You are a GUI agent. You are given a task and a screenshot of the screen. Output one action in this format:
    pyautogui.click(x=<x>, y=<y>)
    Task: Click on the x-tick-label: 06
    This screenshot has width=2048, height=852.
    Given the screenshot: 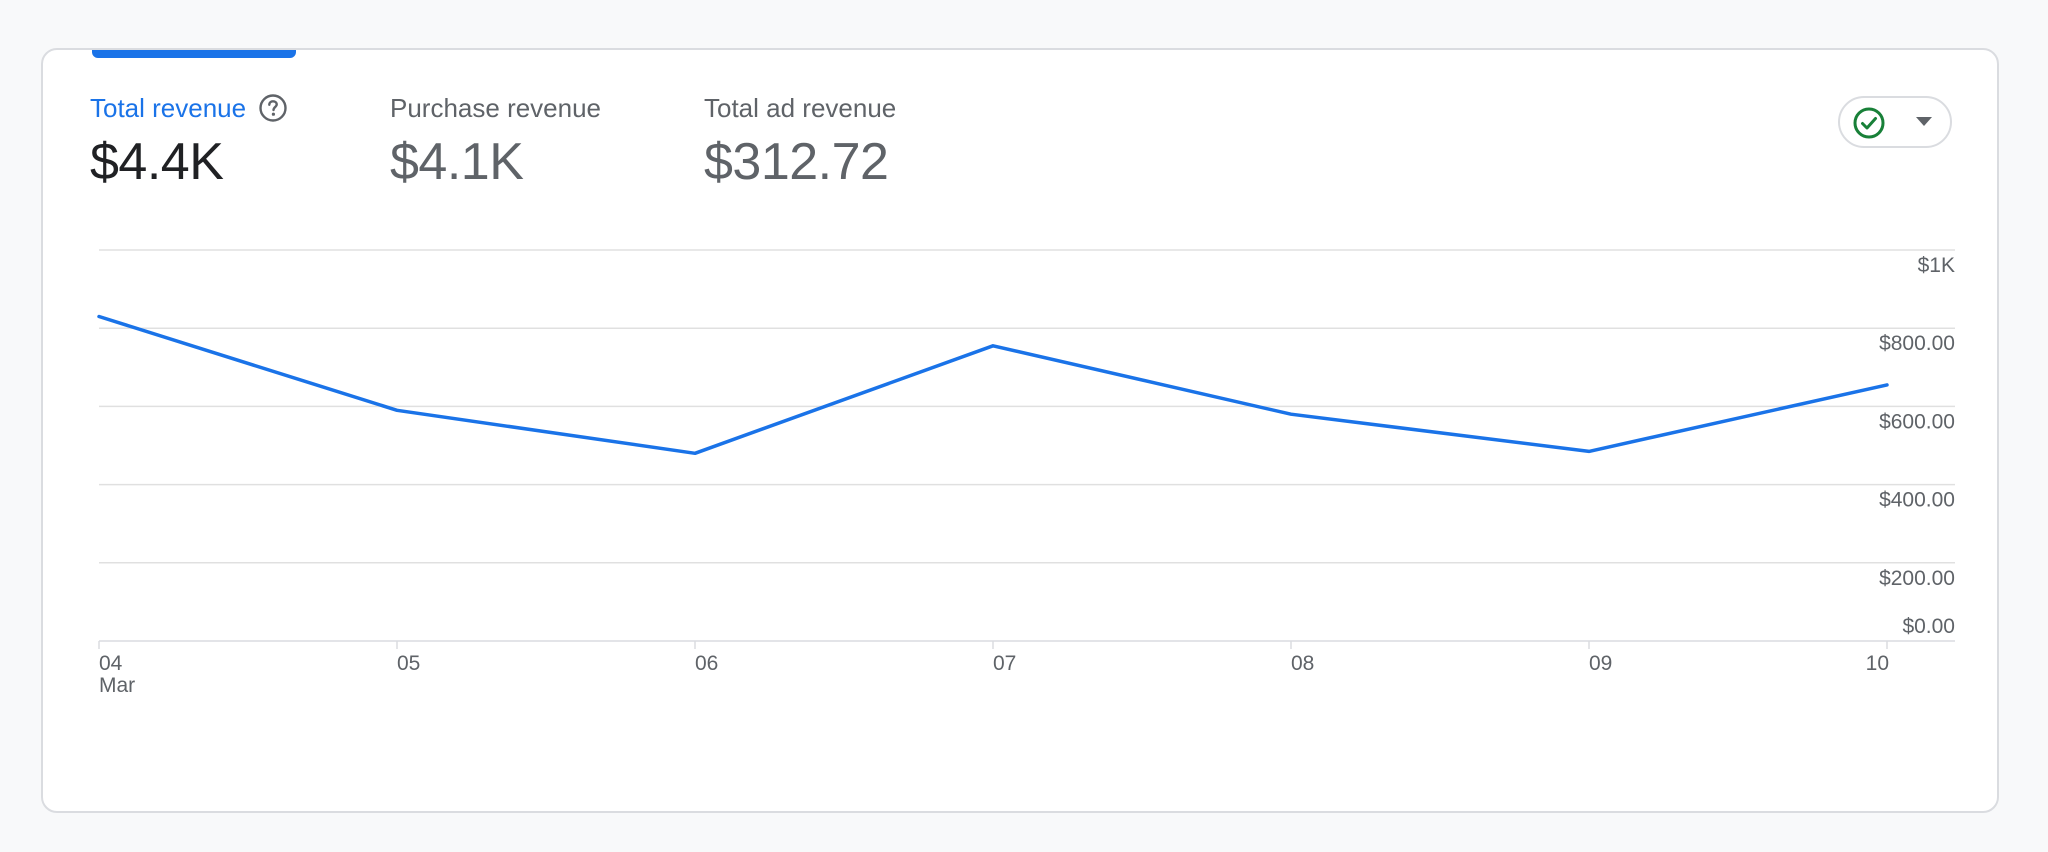 What is the action you would take?
    pyautogui.click(x=706, y=663)
    